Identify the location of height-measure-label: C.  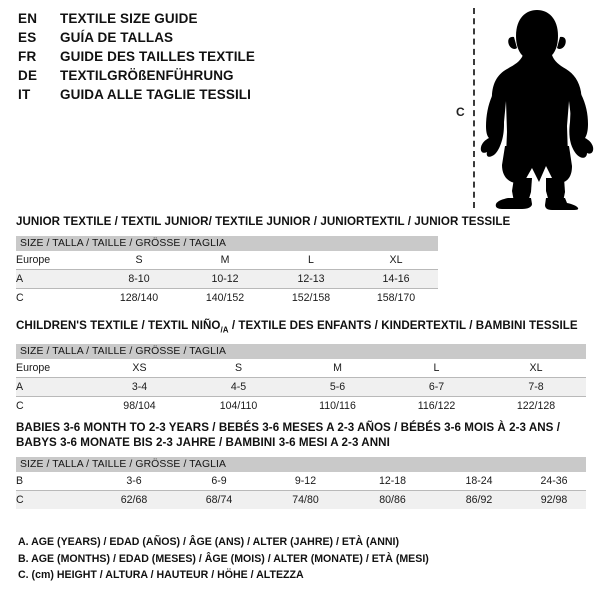
(460, 112).